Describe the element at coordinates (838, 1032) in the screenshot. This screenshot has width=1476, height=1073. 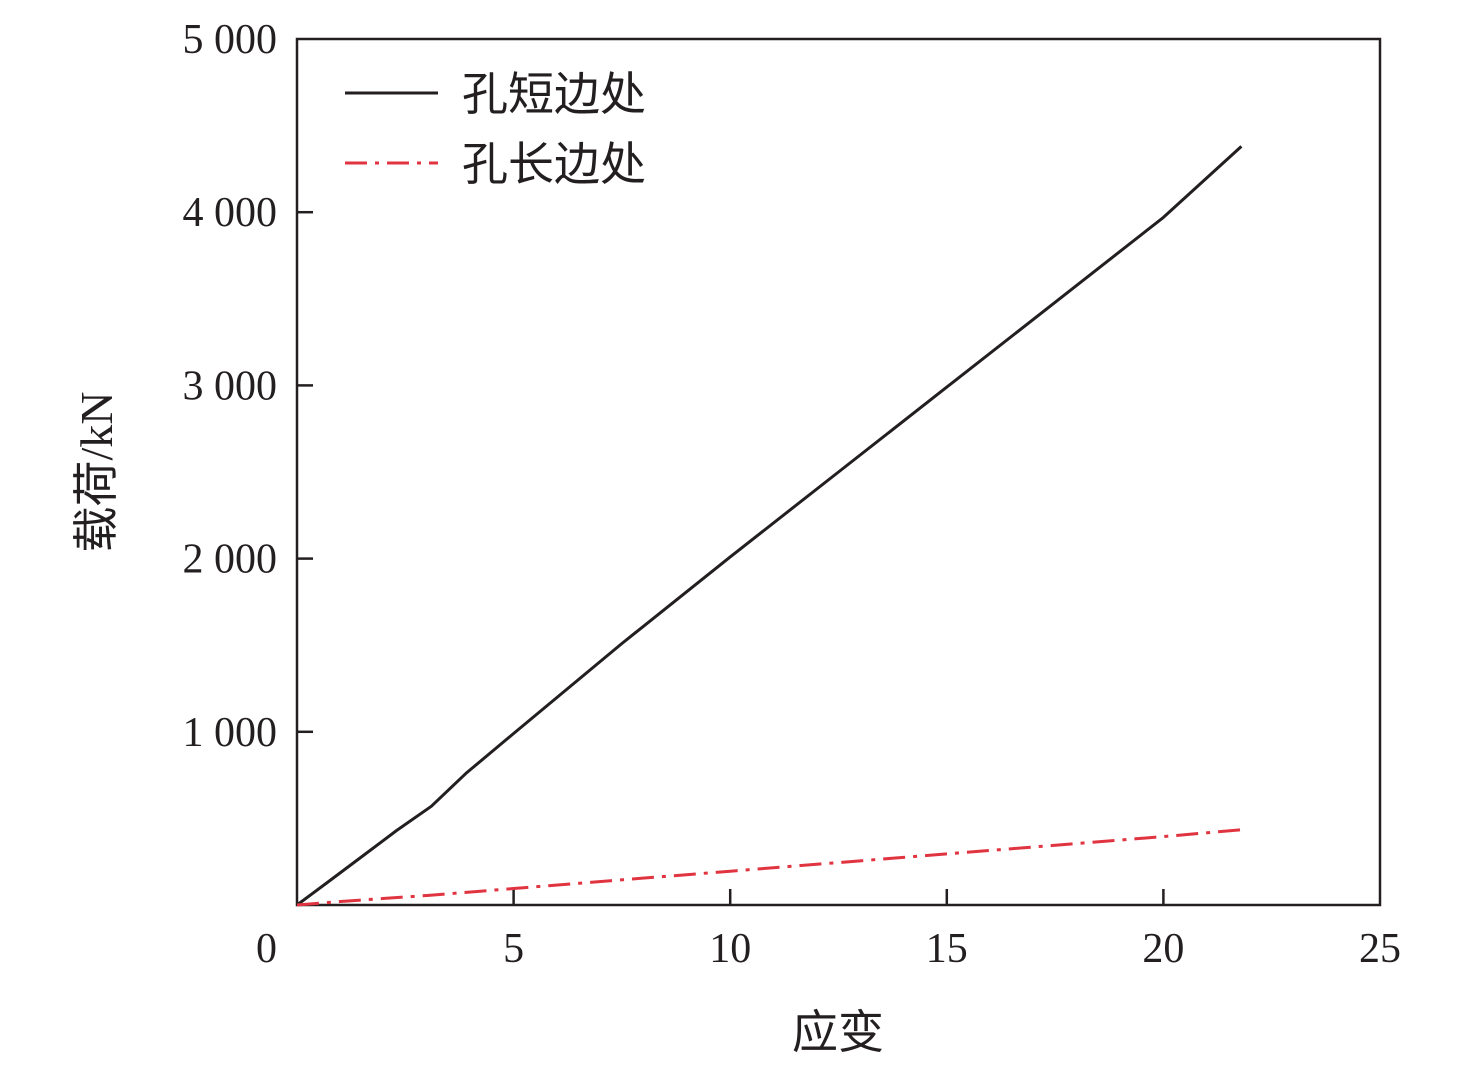
I see `x-axis-title: 应变` at that location.